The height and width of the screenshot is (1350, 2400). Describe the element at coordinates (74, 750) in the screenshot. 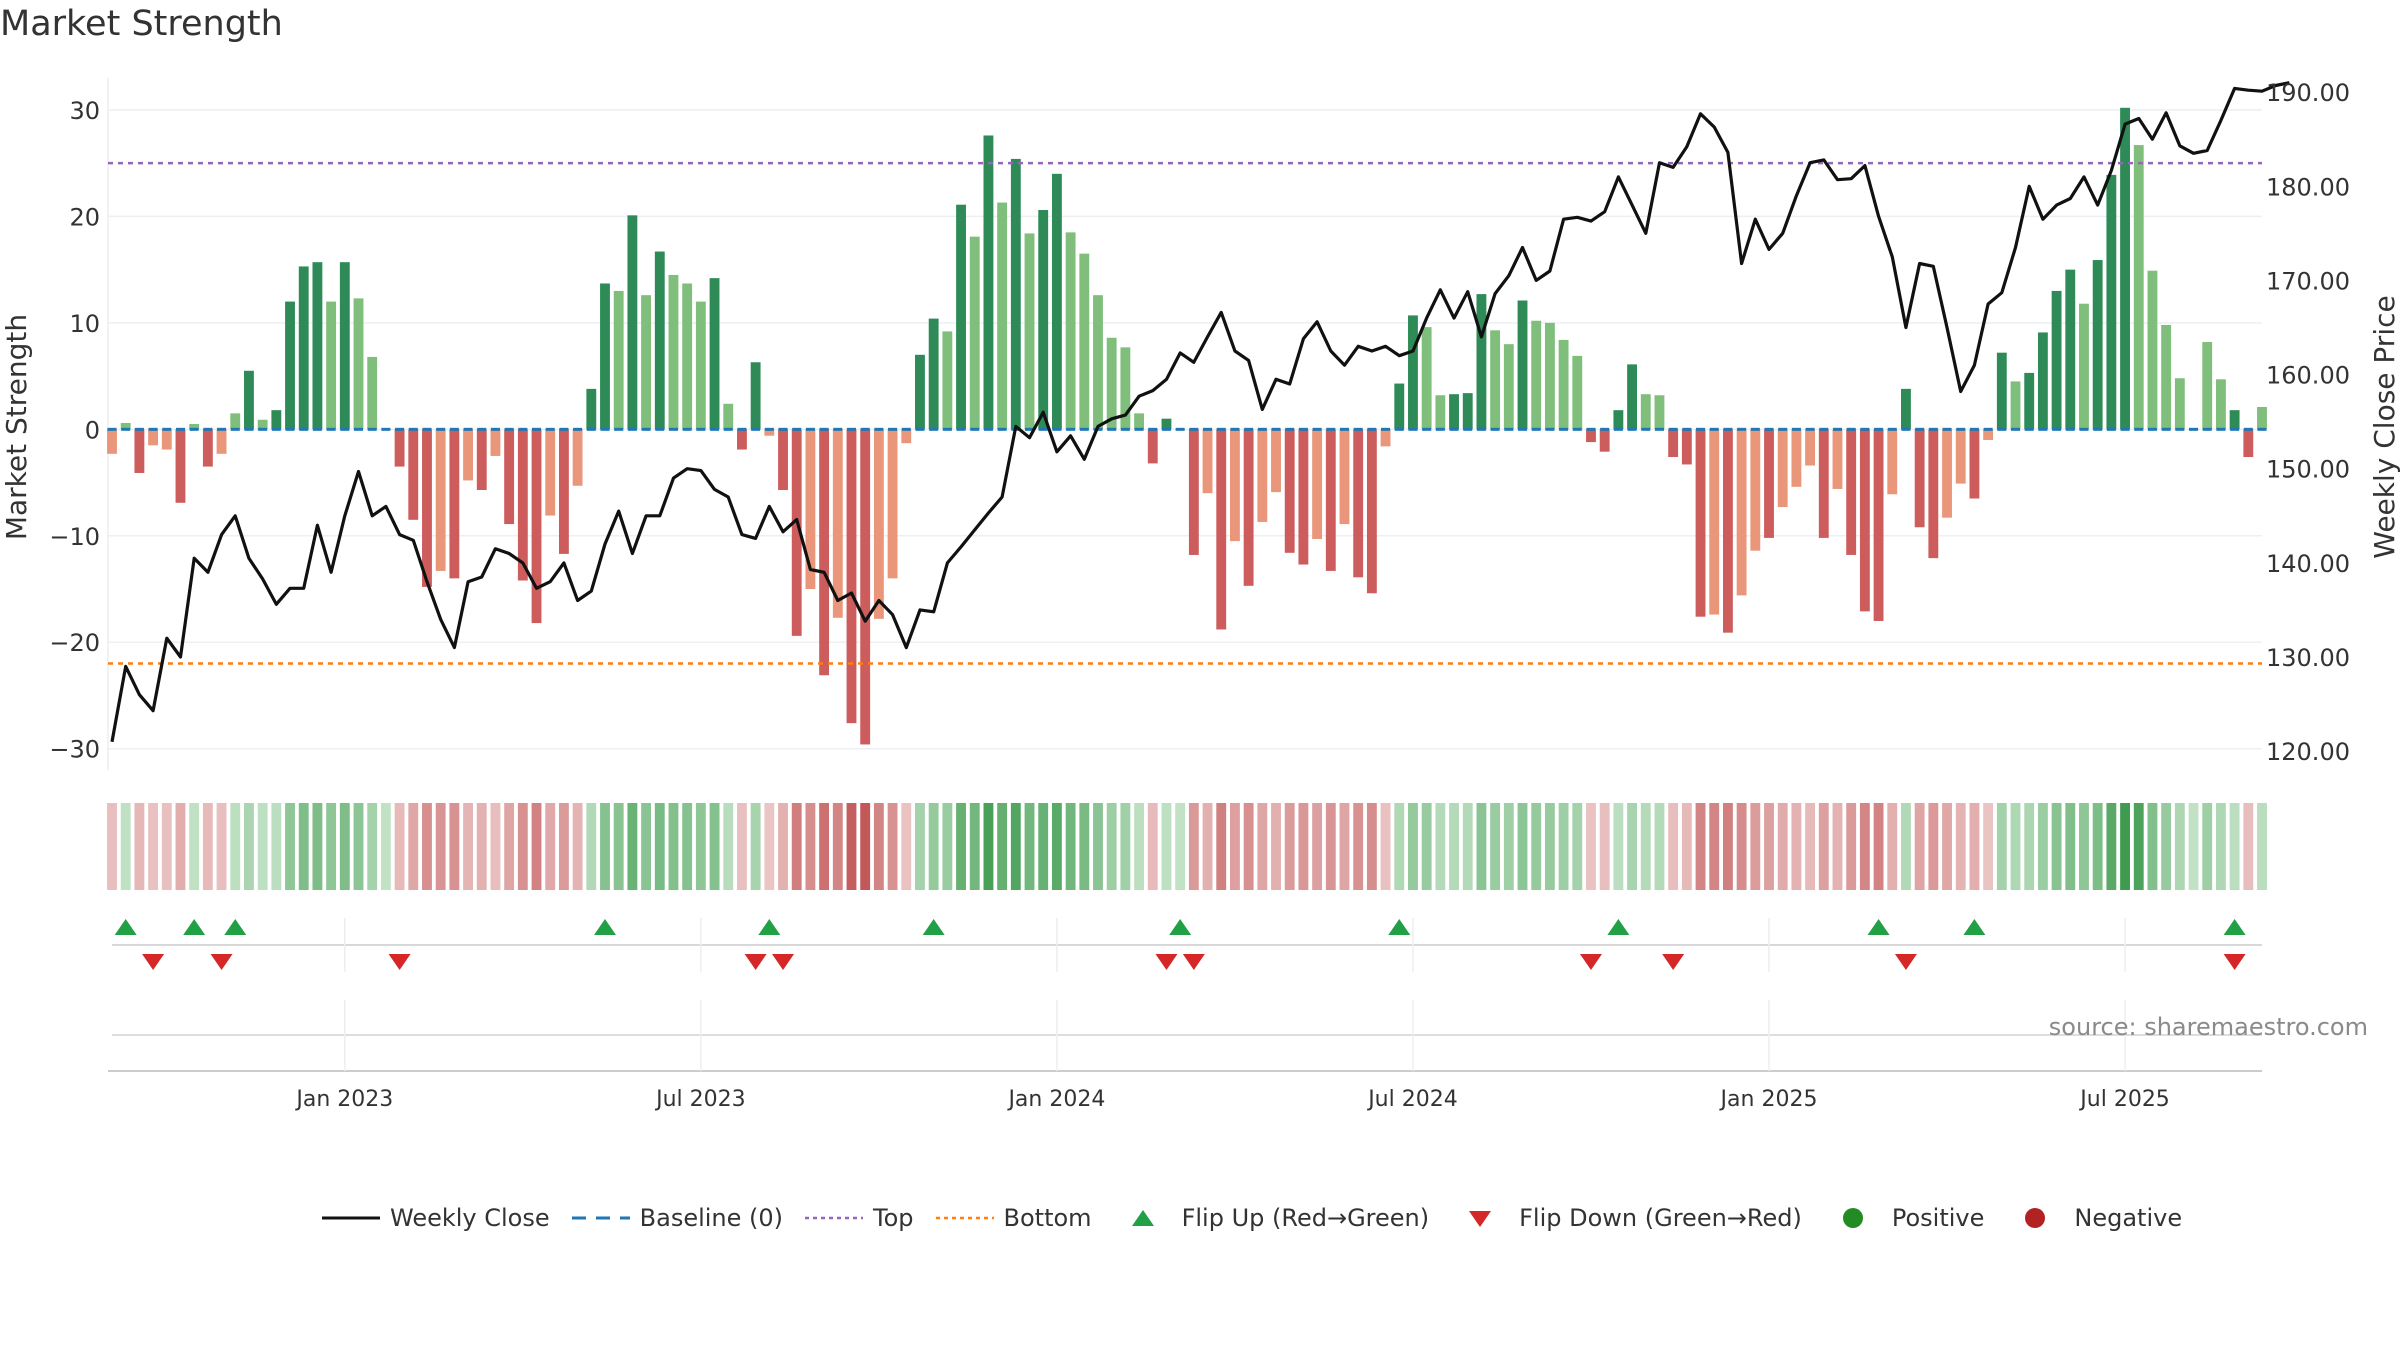

I see `y-tick-label: −30` at that location.